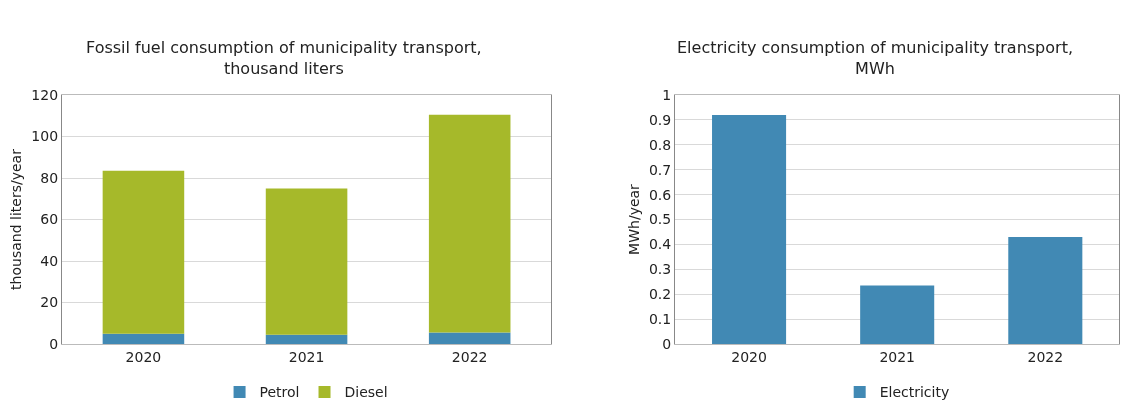 Image resolution: width=1125 pixels, height=414 pixels. What do you see at coordinates (660, 119) in the screenshot?
I see `y-tick-label: 0.9` at bounding box center [660, 119].